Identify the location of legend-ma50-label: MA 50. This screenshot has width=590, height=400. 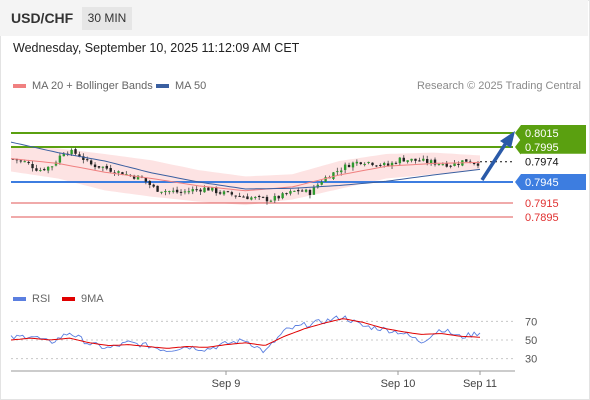
(191, 86).